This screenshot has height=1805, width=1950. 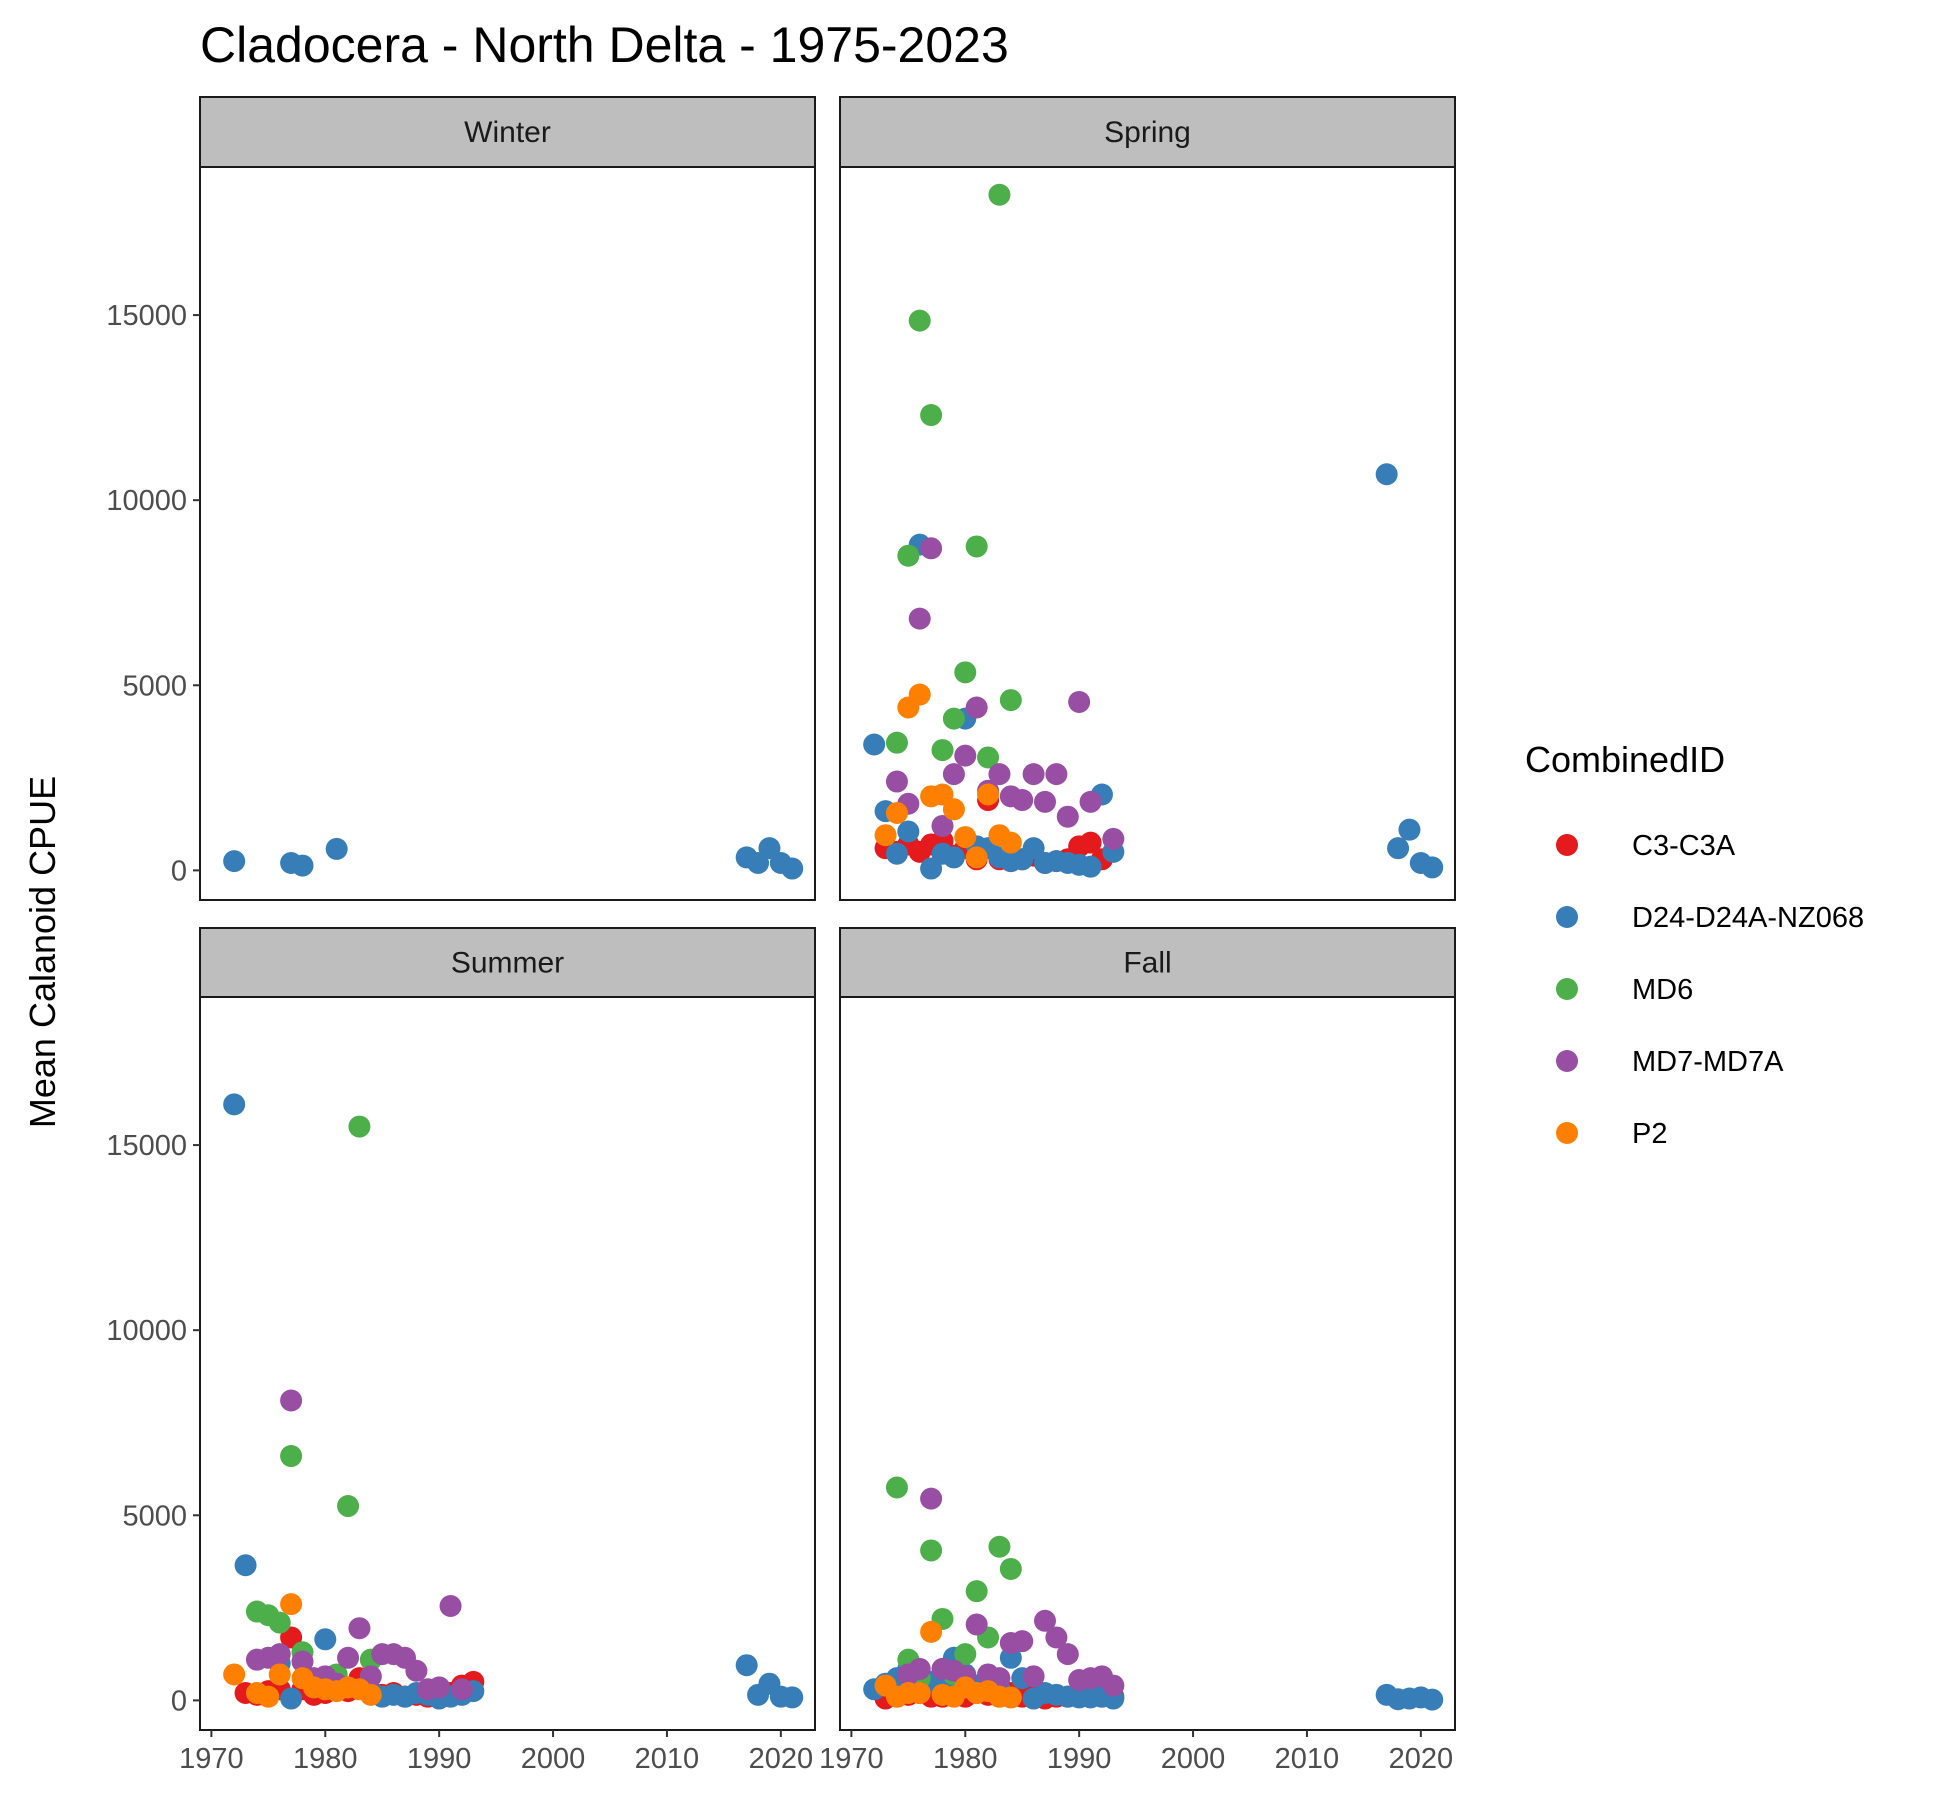 What do you see at coordinates (1567, 917) in the screenshot?
I see `legend-key-d24-d24a-nz068` at bounding box center [1567, 917].